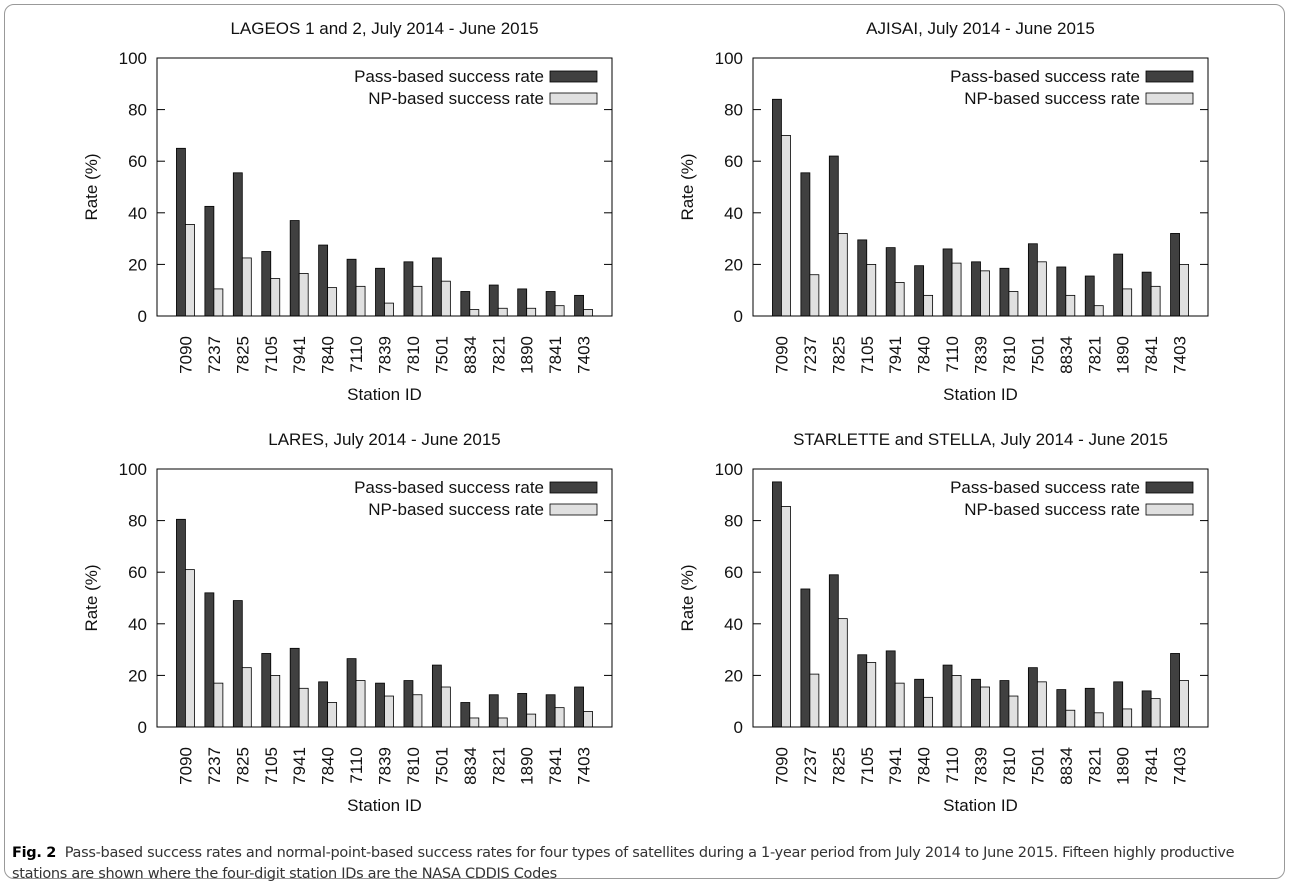  What do you see at coordinates (137, 675) in the screenshot?
I see `y-tick-label: 20` at bounding box center [137, 675].